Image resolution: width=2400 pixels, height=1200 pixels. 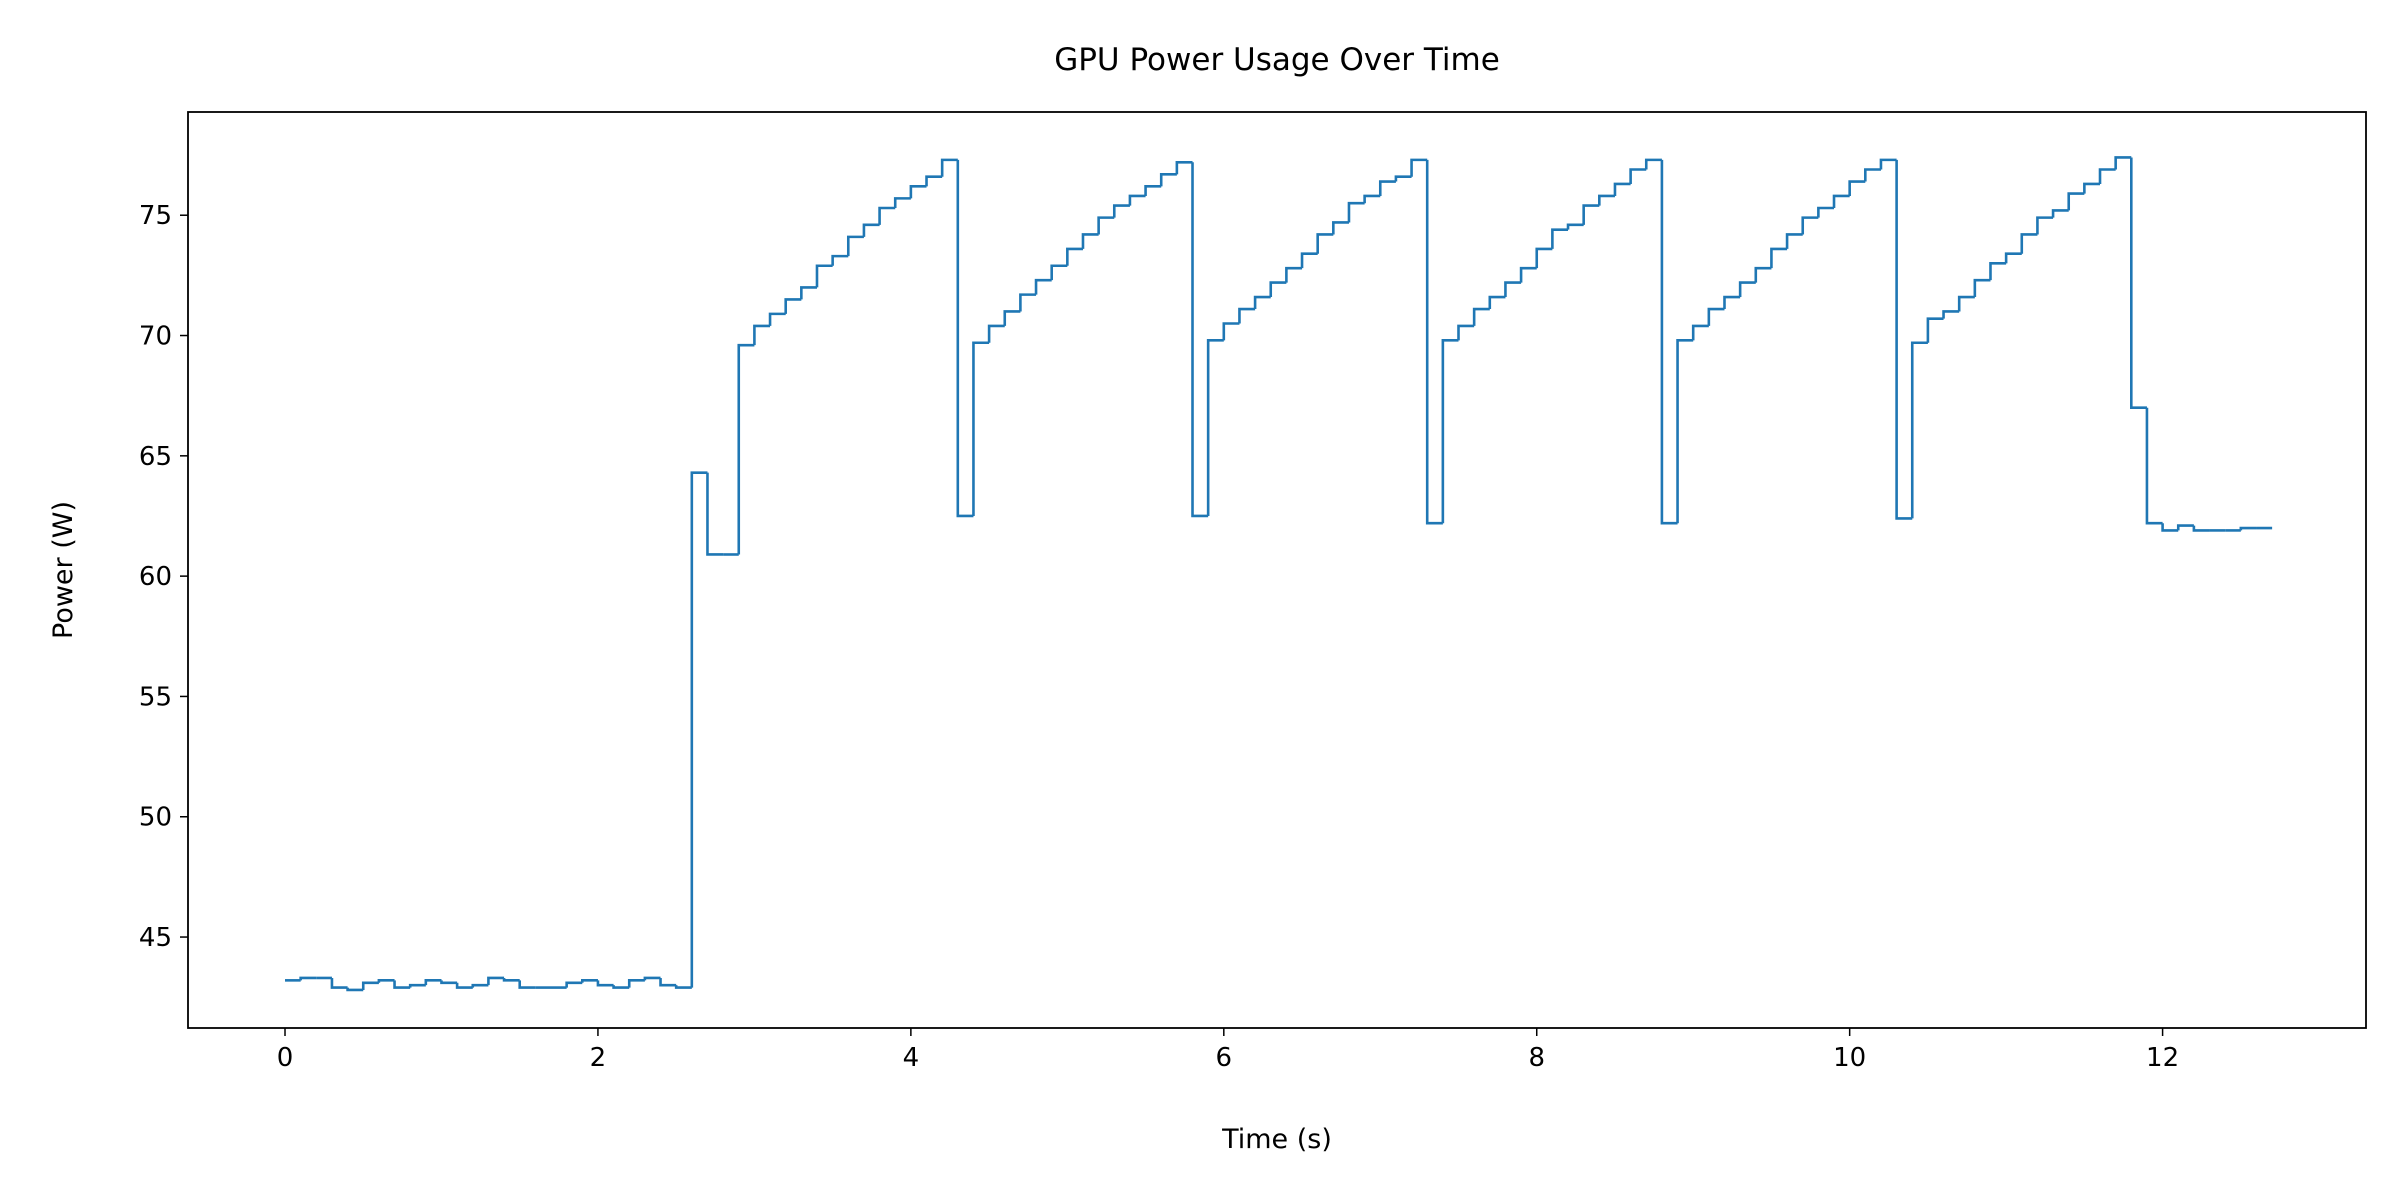 What do you see at coordinates (911, 1058) in the screenshot?
I see `x-tick-label: 4` at bounding box center [911, 1058].